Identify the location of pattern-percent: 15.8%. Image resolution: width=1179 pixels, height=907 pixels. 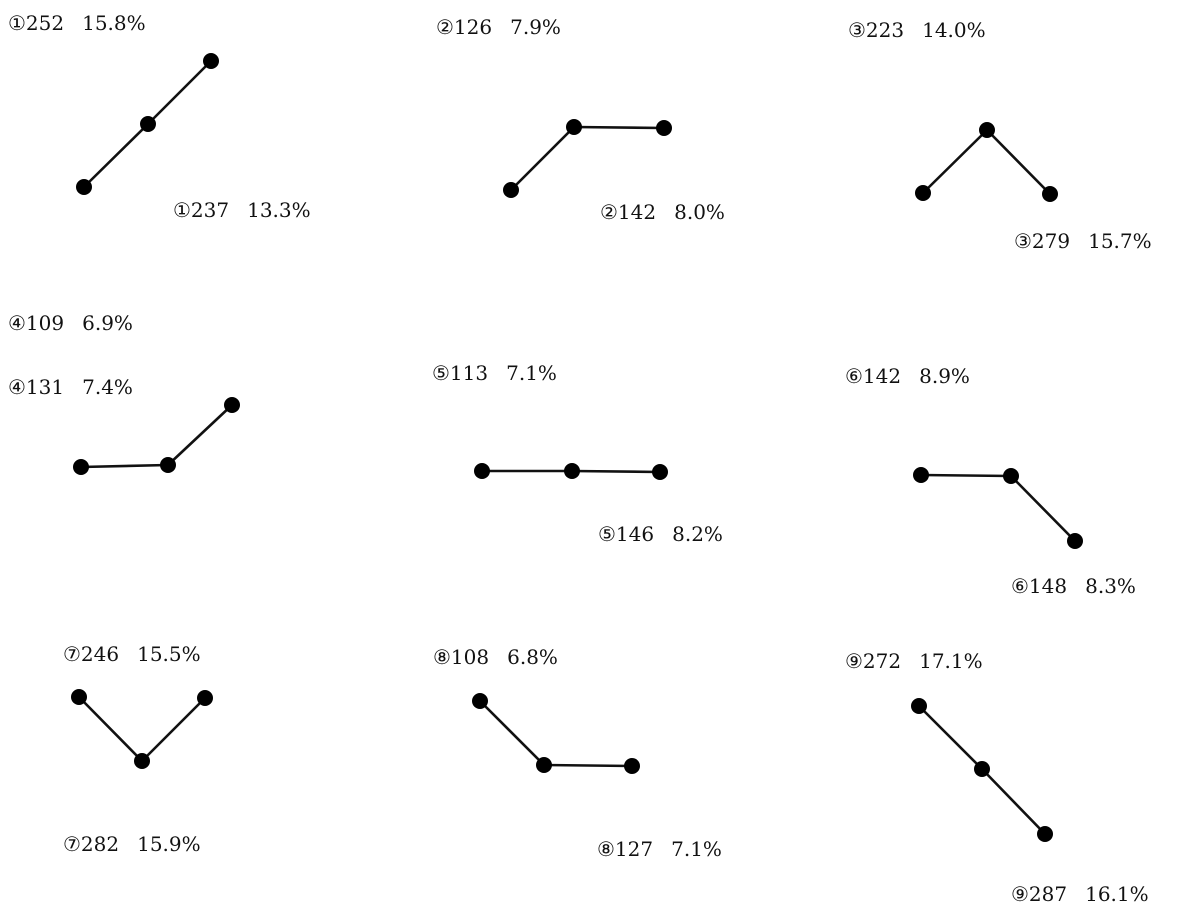
(114, 23).